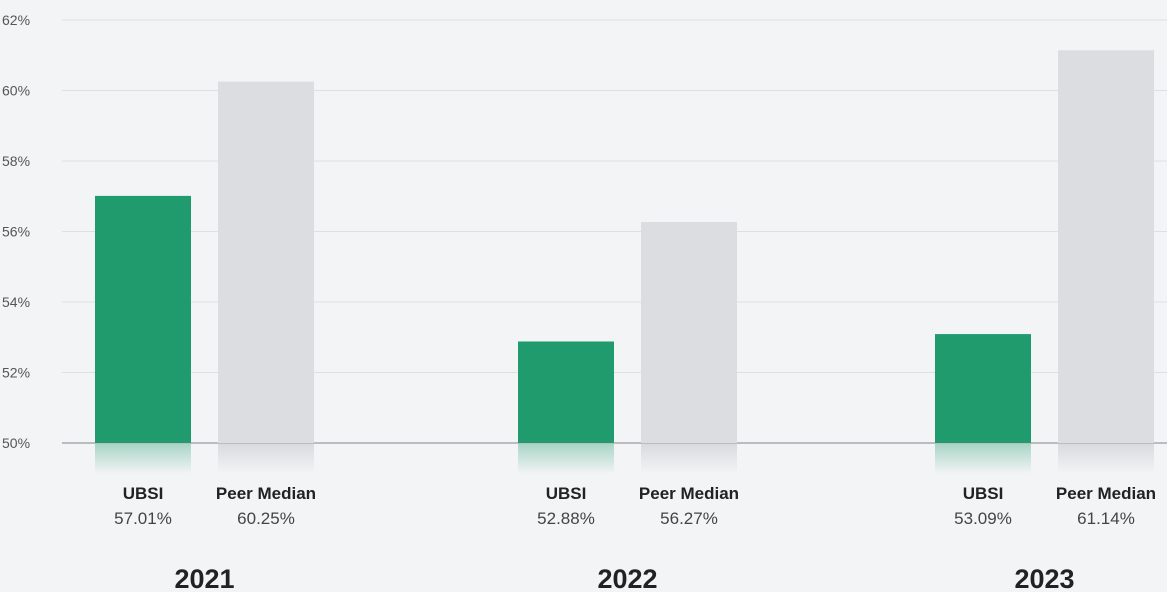 This screenshot has height=592, width=1167. Describe the element at coordinates (16, 161) in the screenshot. I see `y-tick-label: 58%` at that location.